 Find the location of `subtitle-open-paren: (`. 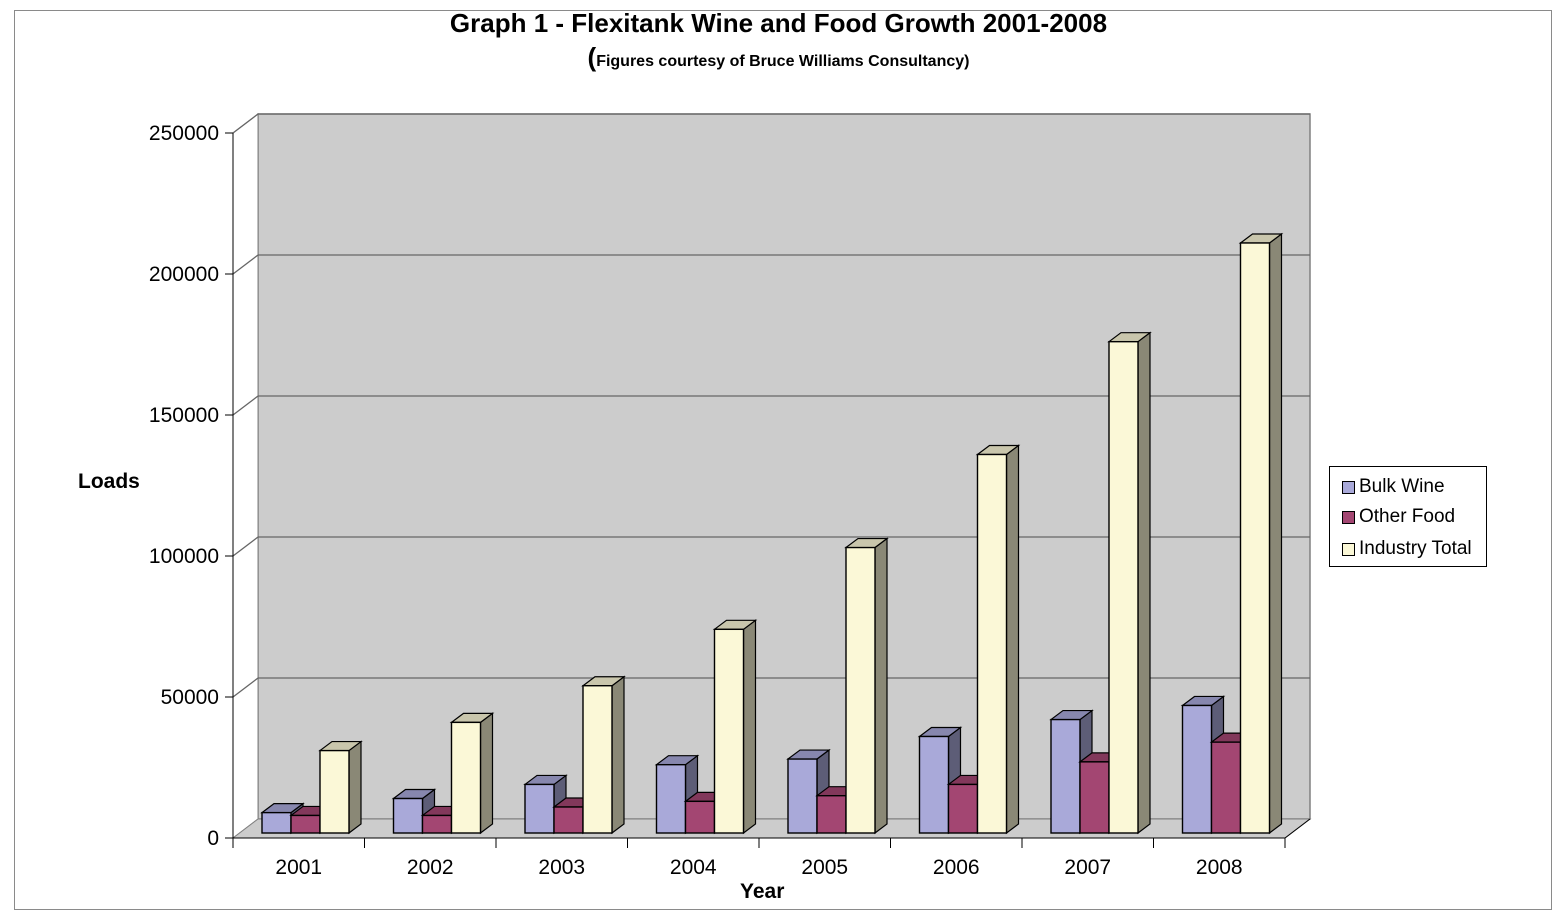

subtitle-open-paren: ( is located at coordinates (592, 57).